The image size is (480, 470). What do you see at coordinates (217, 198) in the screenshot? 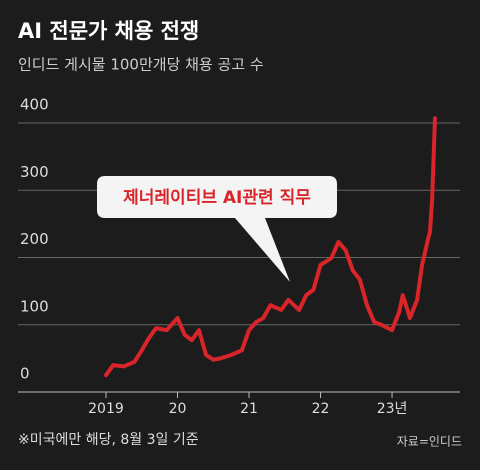
I see `annotation: 제너레이티브 AI관련 직무` at bounding box center [217, 198].